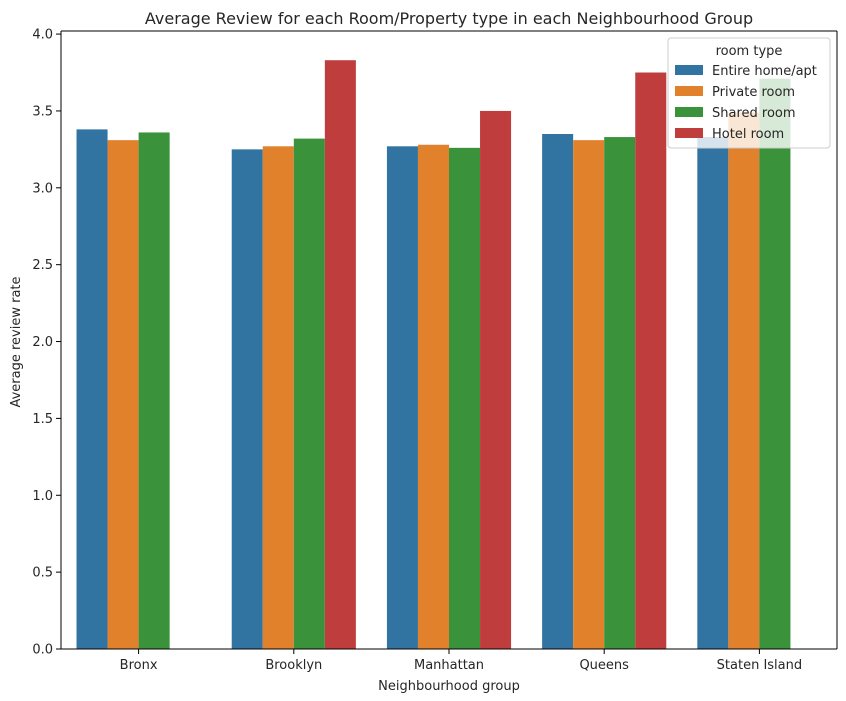 This screenshot has width=846, height=701. Describe the element at coordinates (293, 665) in the screenshot. I see `x-tick-label: Brooklyn` at that location.